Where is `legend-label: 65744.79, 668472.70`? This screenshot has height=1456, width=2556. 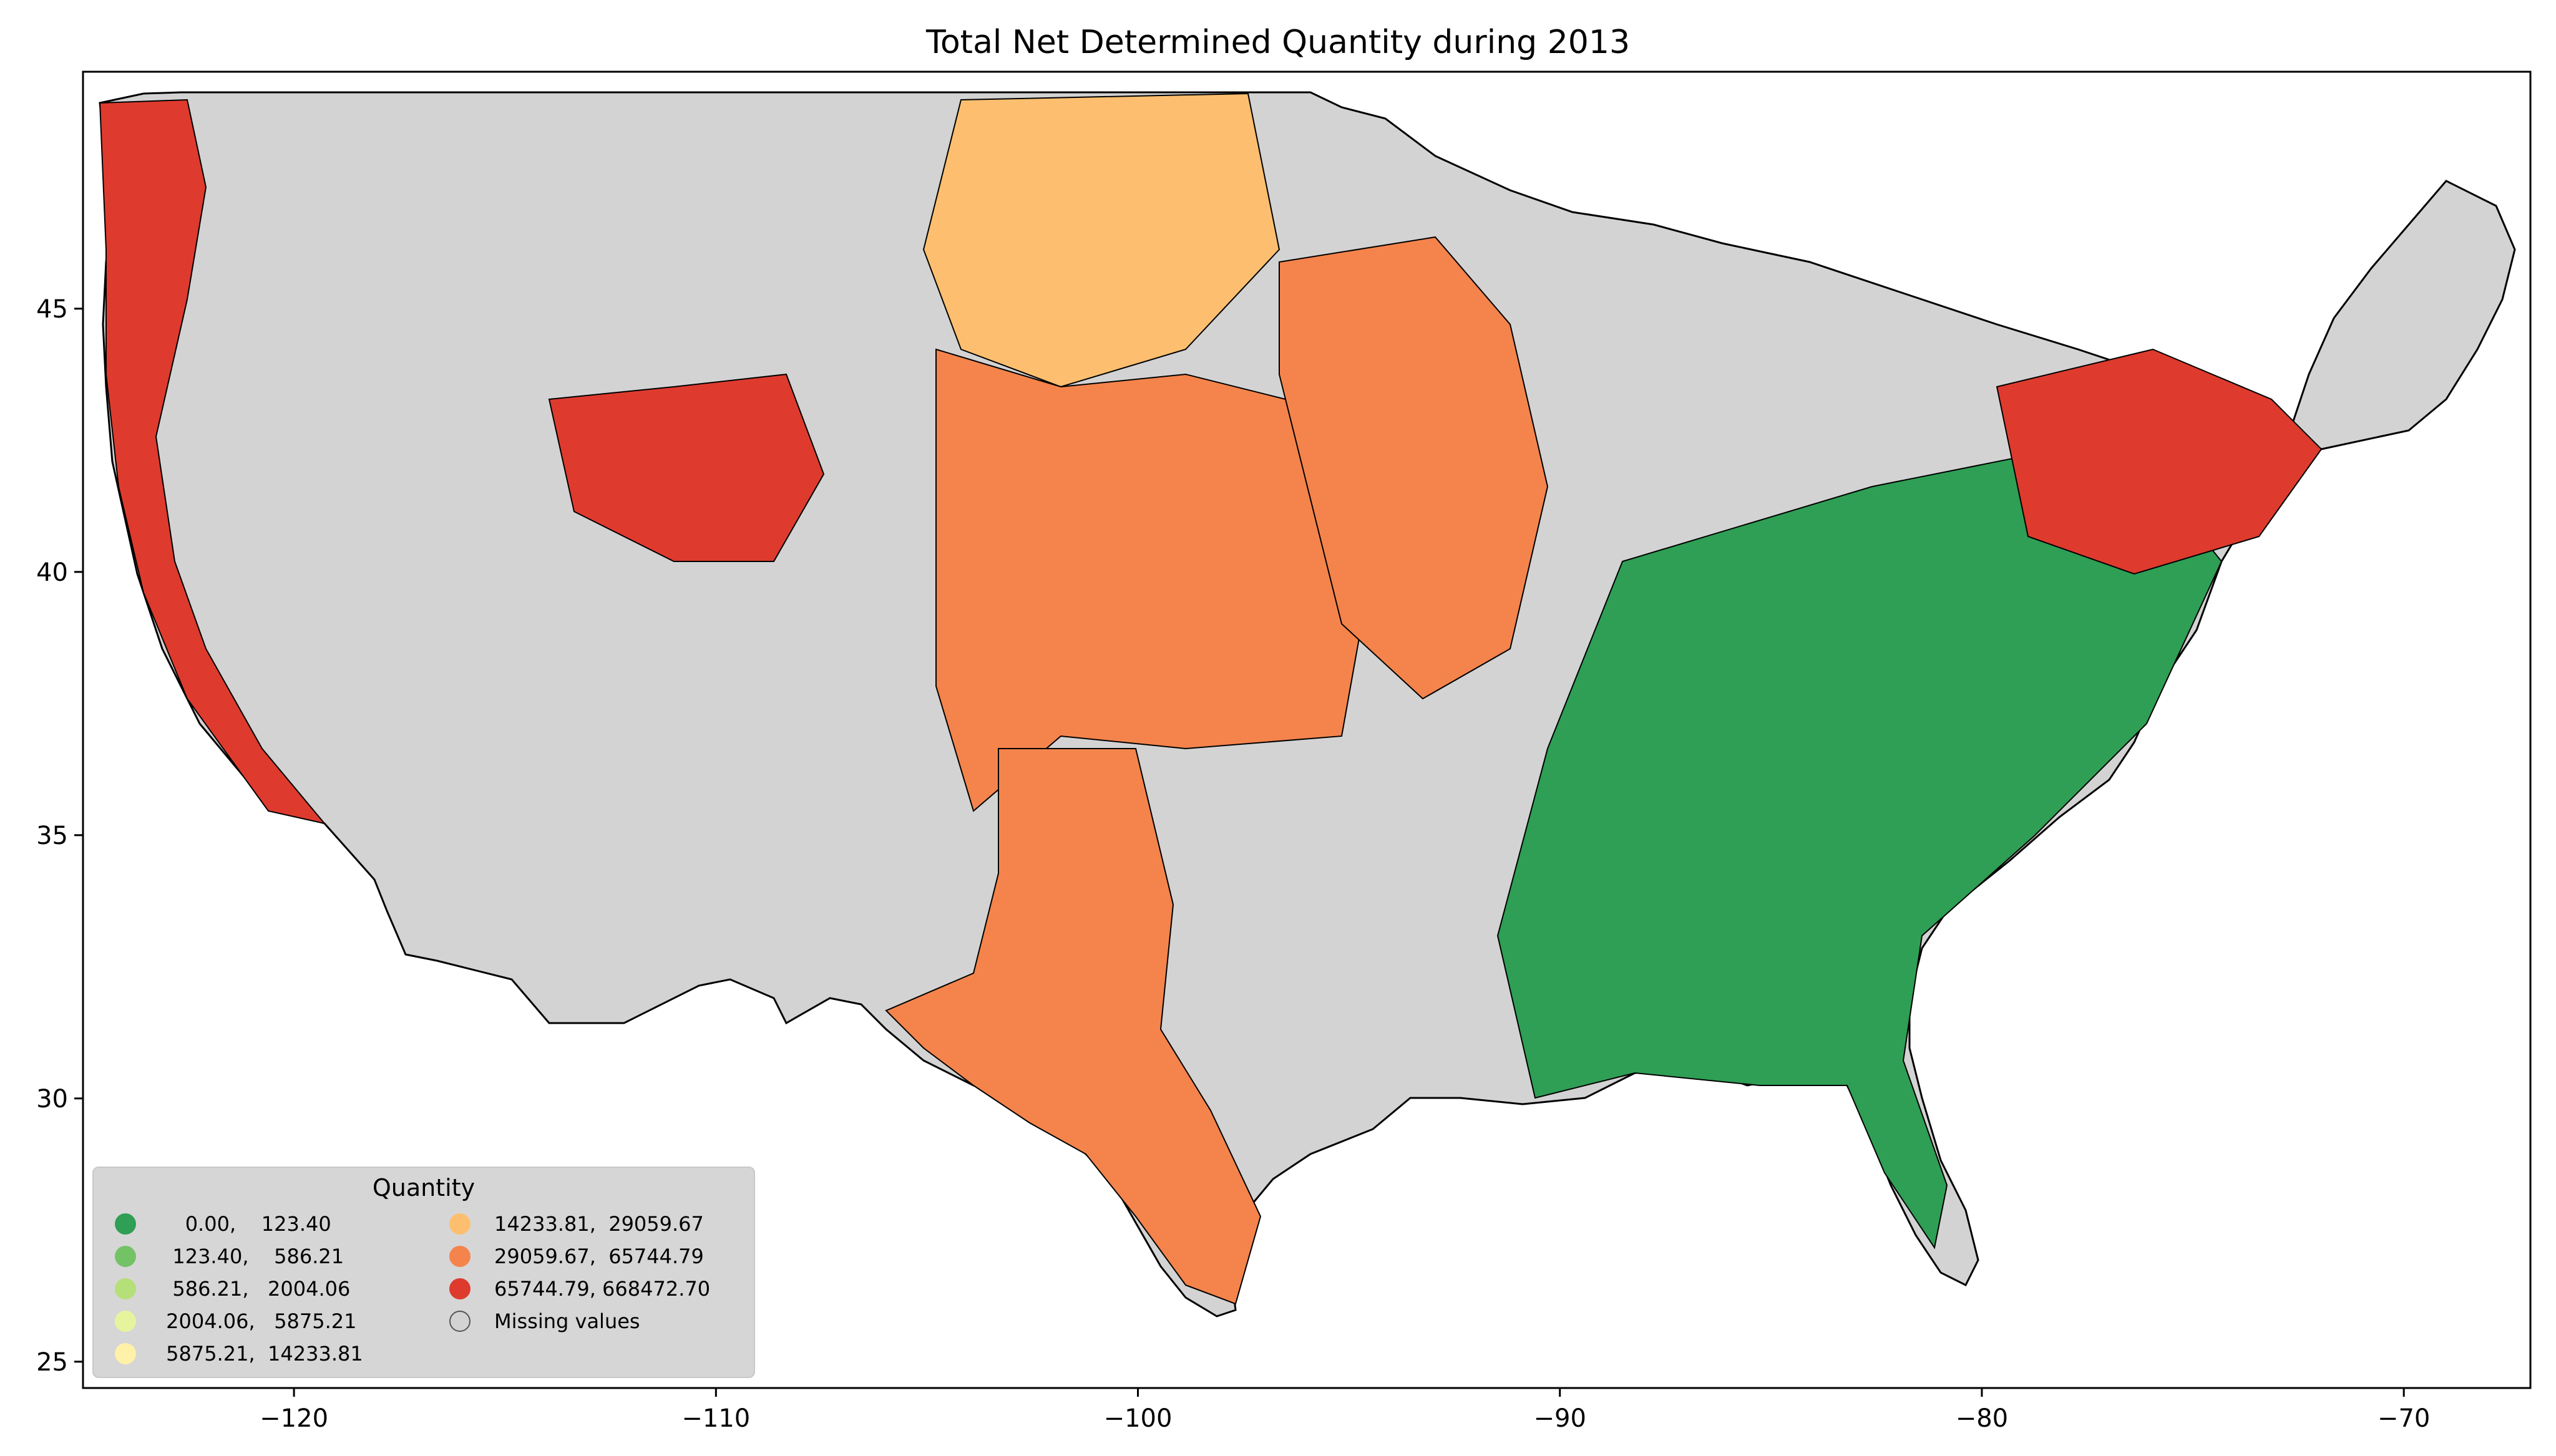 legend-label: 65744.79, 668472.70 is located at coordinates (602, 1289).